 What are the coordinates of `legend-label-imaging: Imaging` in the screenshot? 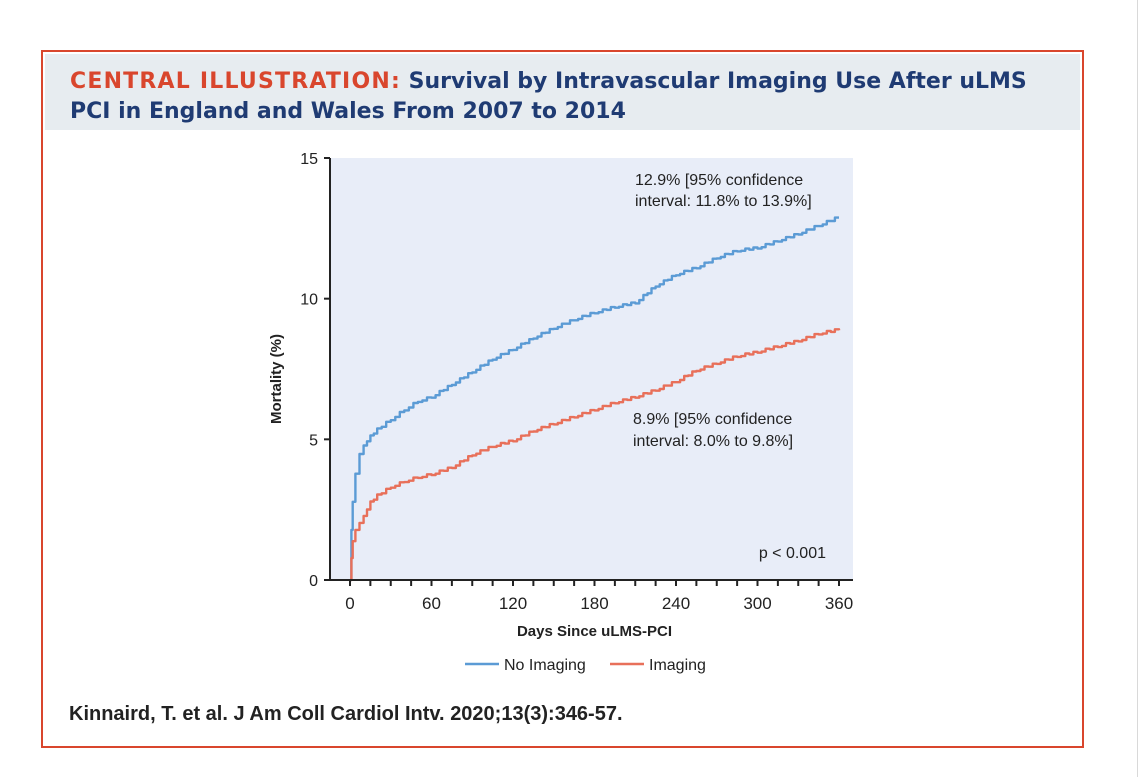 It's located at (677, 665).